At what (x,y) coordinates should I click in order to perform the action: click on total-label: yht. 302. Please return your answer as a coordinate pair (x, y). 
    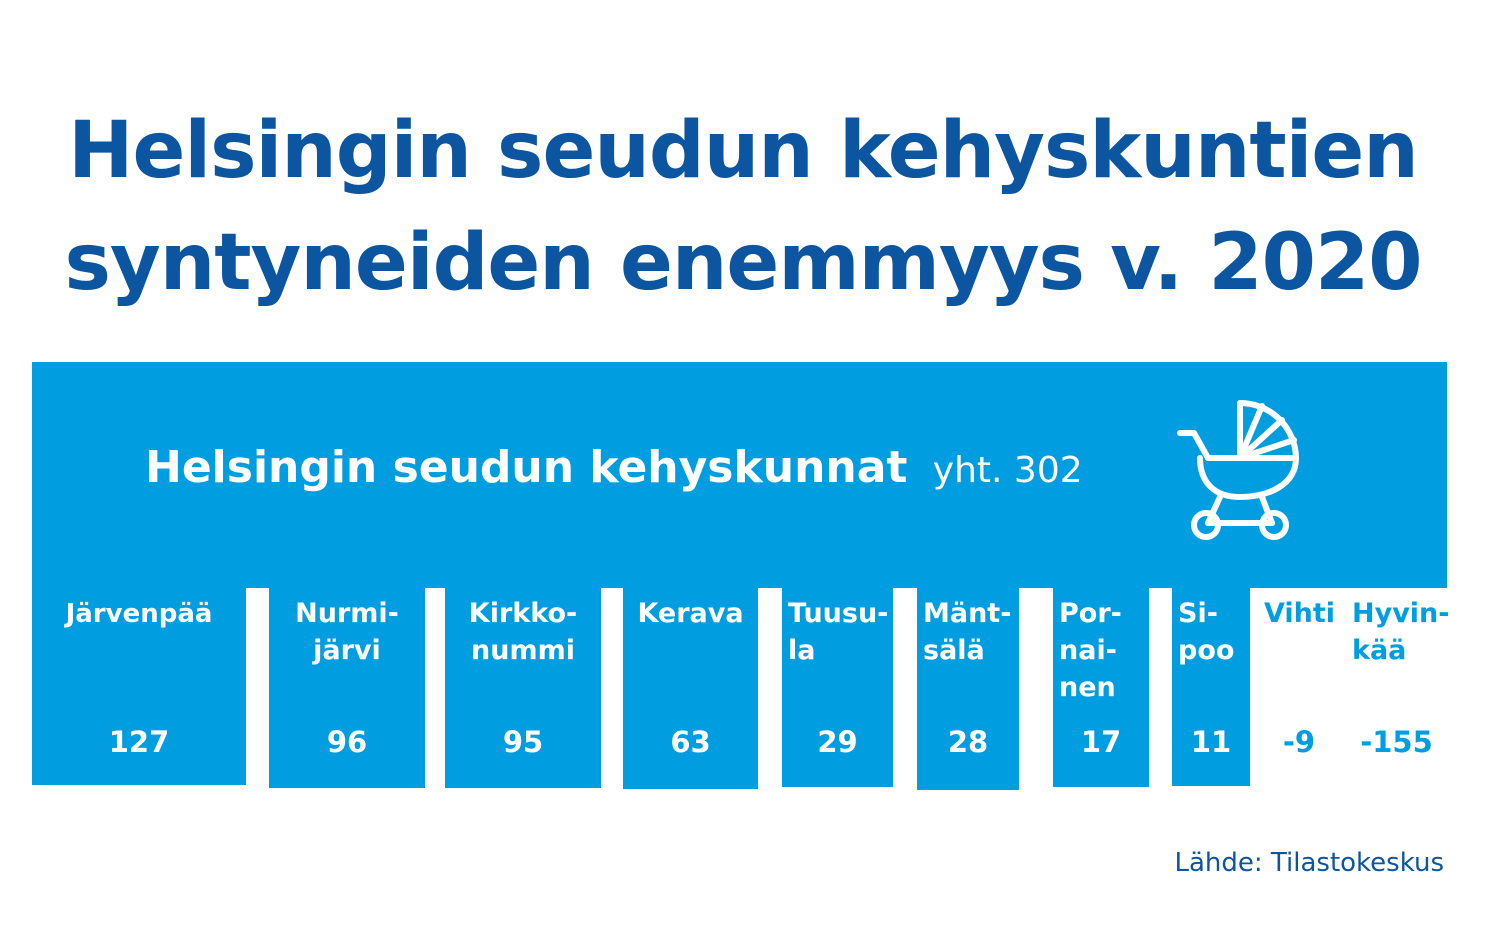
    Looking at the image, I should click on (1008, 470).